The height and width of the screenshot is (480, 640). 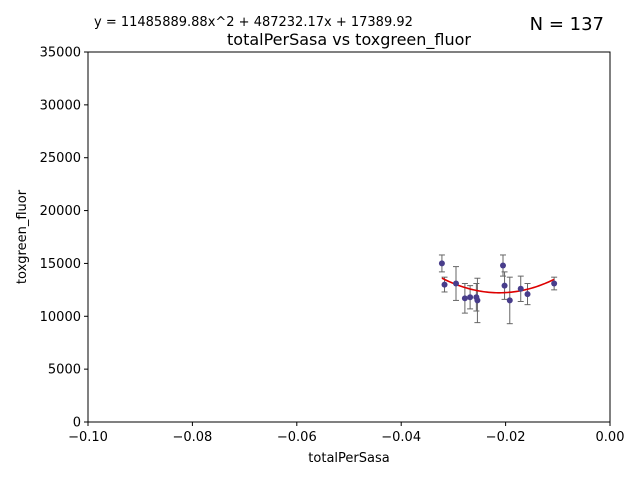 What do you see at coordinates (567, 24) in the screenshot?
I see `sample-count: N = 137` at bounding box center [567, 24].